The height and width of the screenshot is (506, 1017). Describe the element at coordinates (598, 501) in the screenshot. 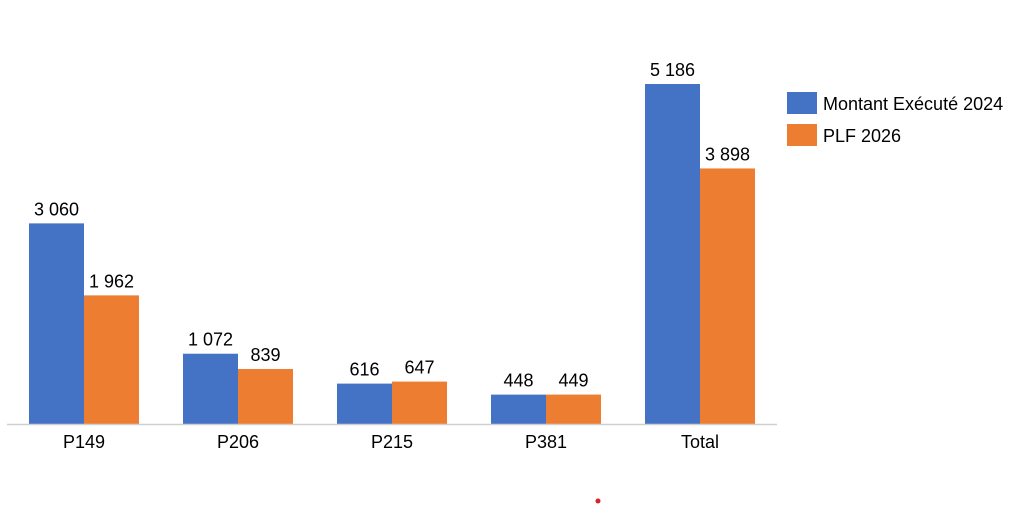

I see `red-dot-marker` at that location.